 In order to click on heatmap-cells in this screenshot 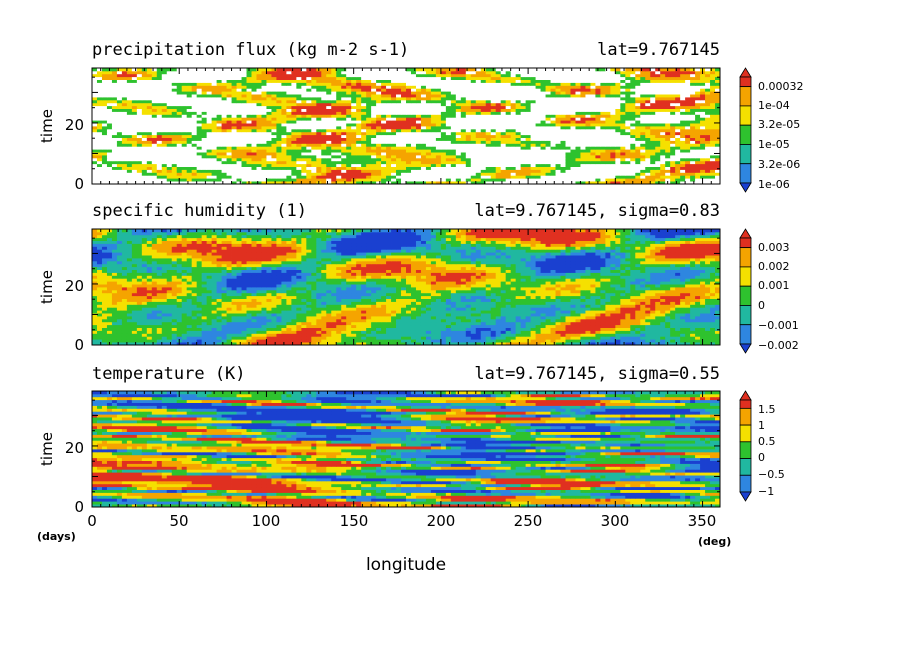, I will do `click(406, 126)`.